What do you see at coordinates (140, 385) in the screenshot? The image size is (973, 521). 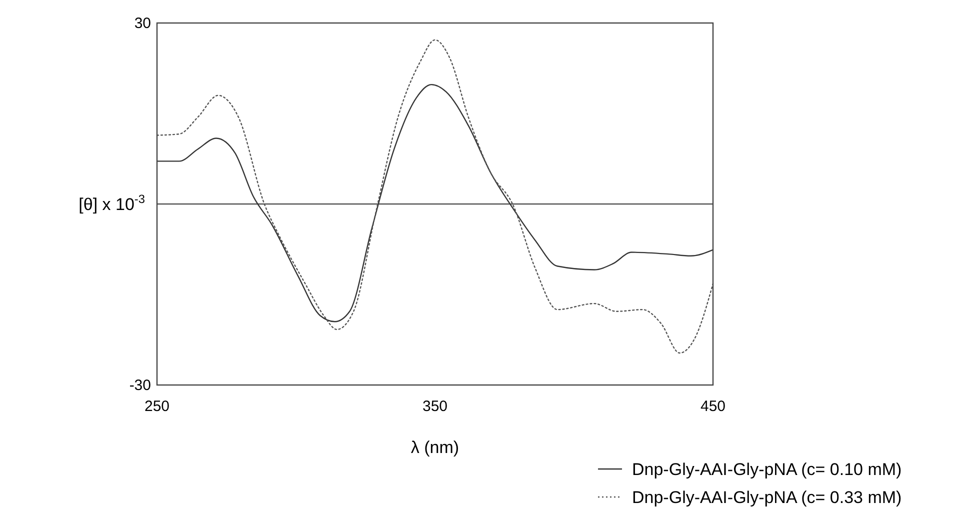 I see `y-tick-label: -30` at bounding box center [140, 385].